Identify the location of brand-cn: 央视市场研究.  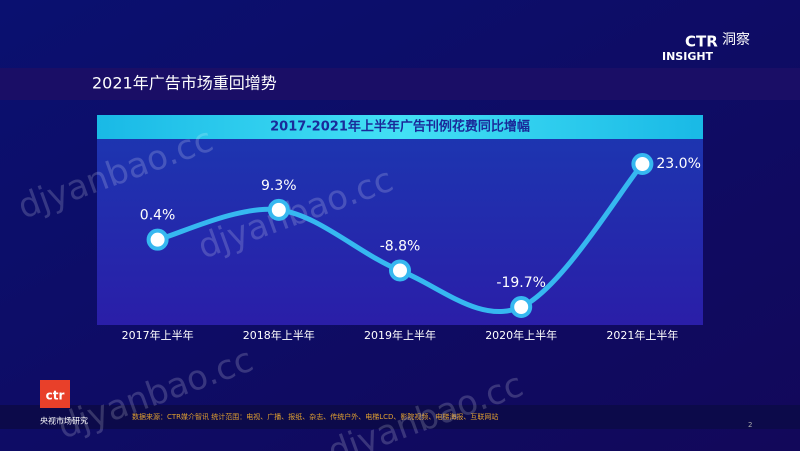
(64, 421).